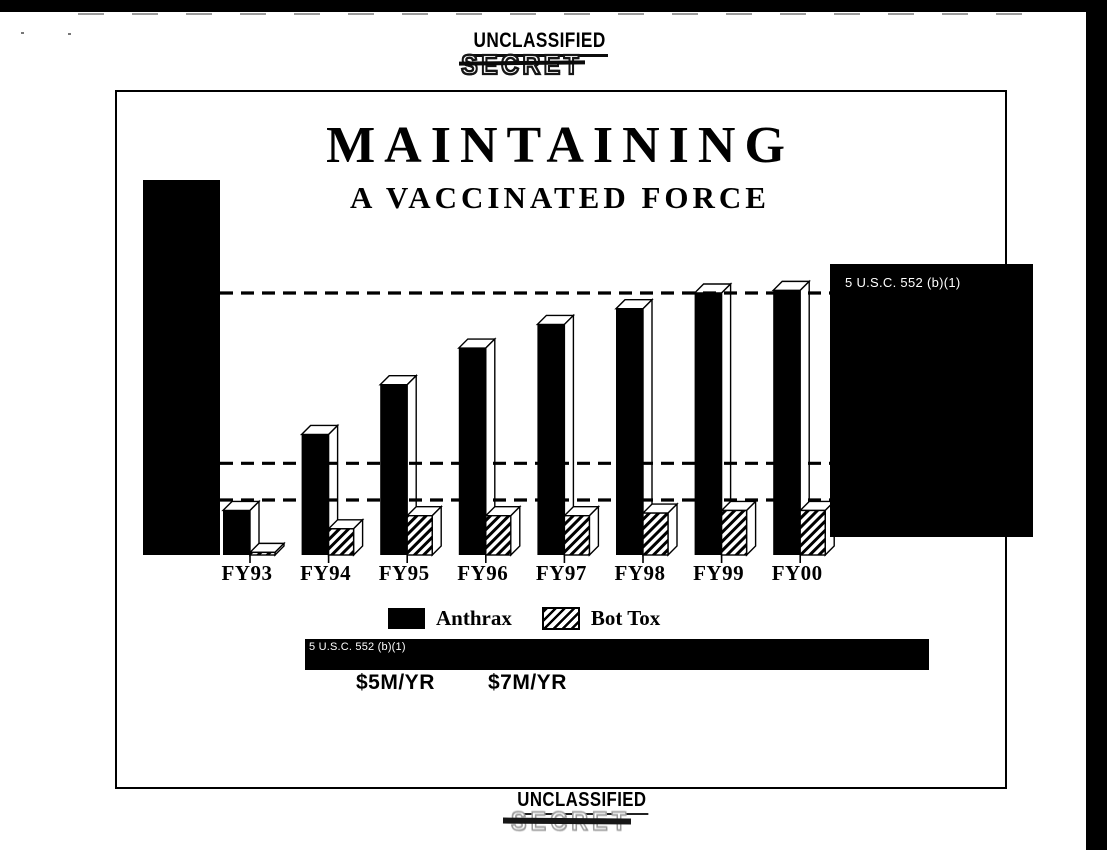  I want to click on chart-legend: Anthrax Bot Tox, so click(524, 618).